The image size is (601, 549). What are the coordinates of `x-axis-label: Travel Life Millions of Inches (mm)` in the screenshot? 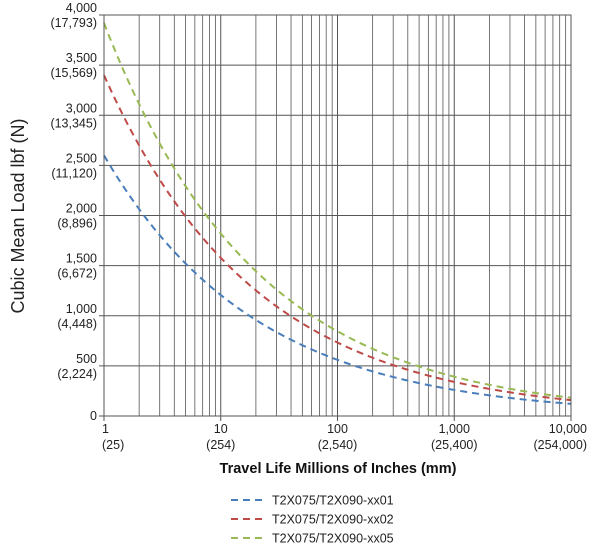 It's located at (338, 469).